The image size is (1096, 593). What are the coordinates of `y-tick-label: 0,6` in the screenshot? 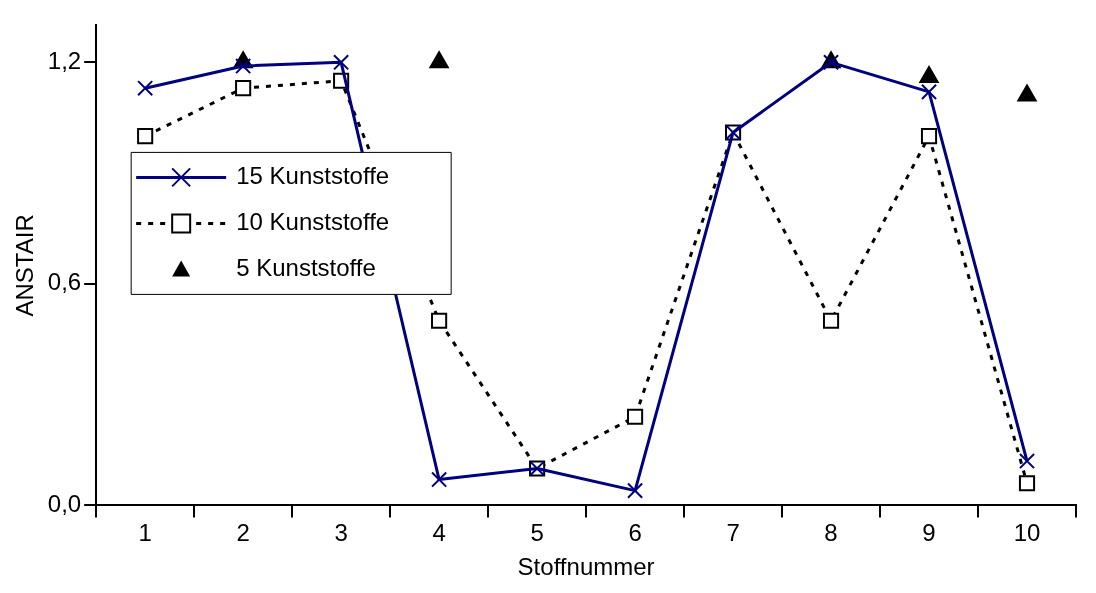 It's located at (64, 282).